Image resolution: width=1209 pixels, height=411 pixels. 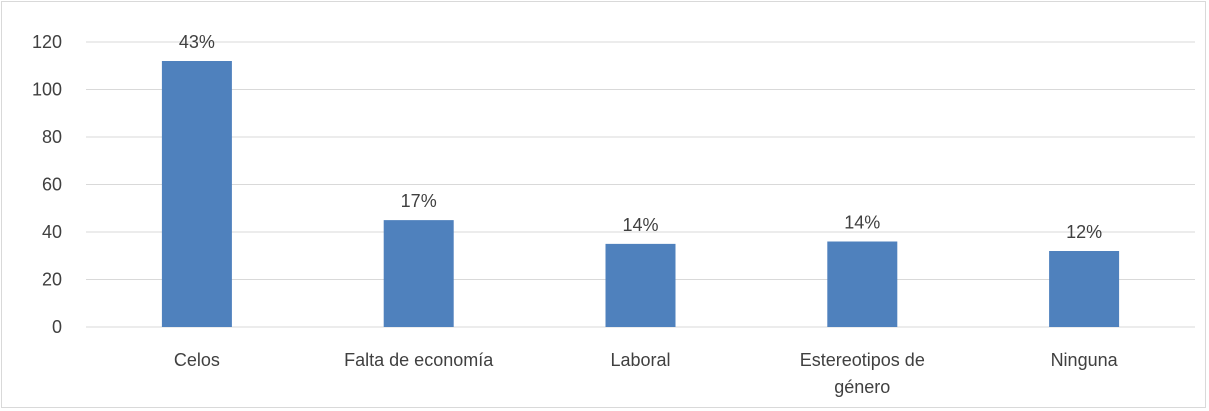 I want to click on y-tick-label: 40, so click(x=52, y=232).